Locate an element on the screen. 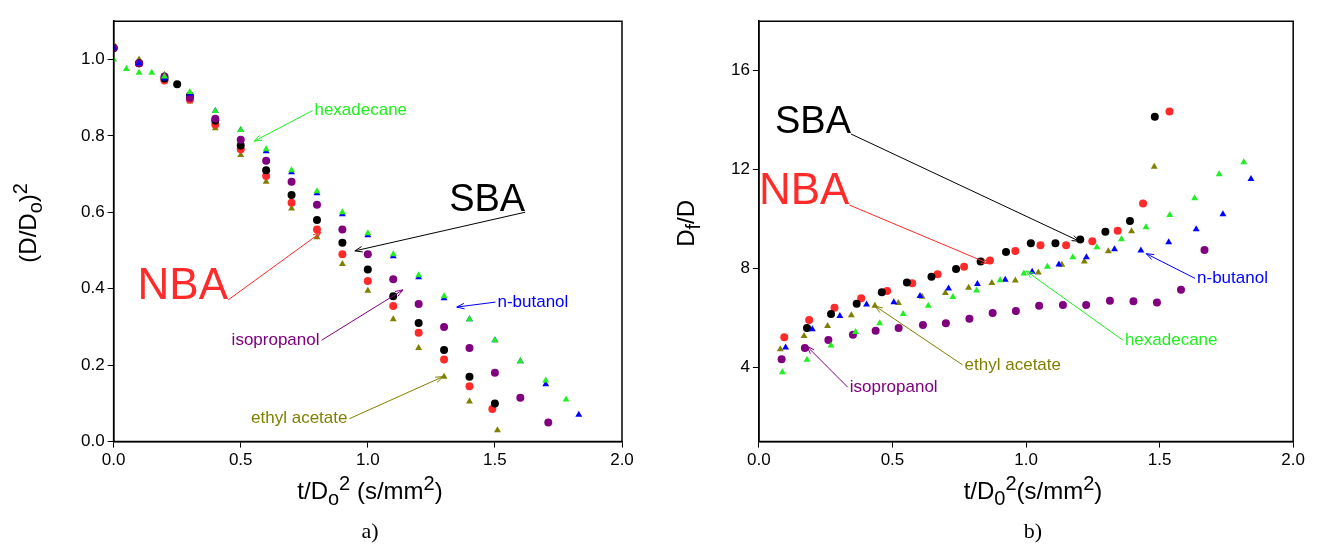 The height and width of the screenshot is (554, 1321). text: a) is located at coordinates (370, 531).